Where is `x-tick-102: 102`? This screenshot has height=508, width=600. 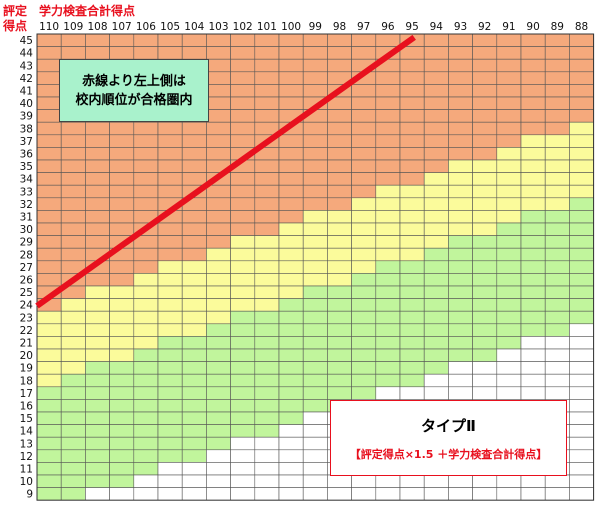
x-tick-102: 102 is located at coordinates (243, 27).